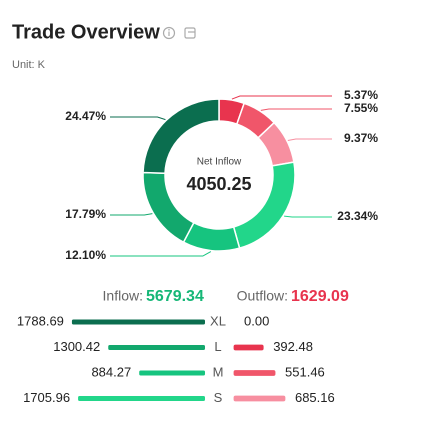  What do you see at coordinates (361, 108) in the screenshot?
I see `segment-label: 7.55%` at bounding box center [361, 108].